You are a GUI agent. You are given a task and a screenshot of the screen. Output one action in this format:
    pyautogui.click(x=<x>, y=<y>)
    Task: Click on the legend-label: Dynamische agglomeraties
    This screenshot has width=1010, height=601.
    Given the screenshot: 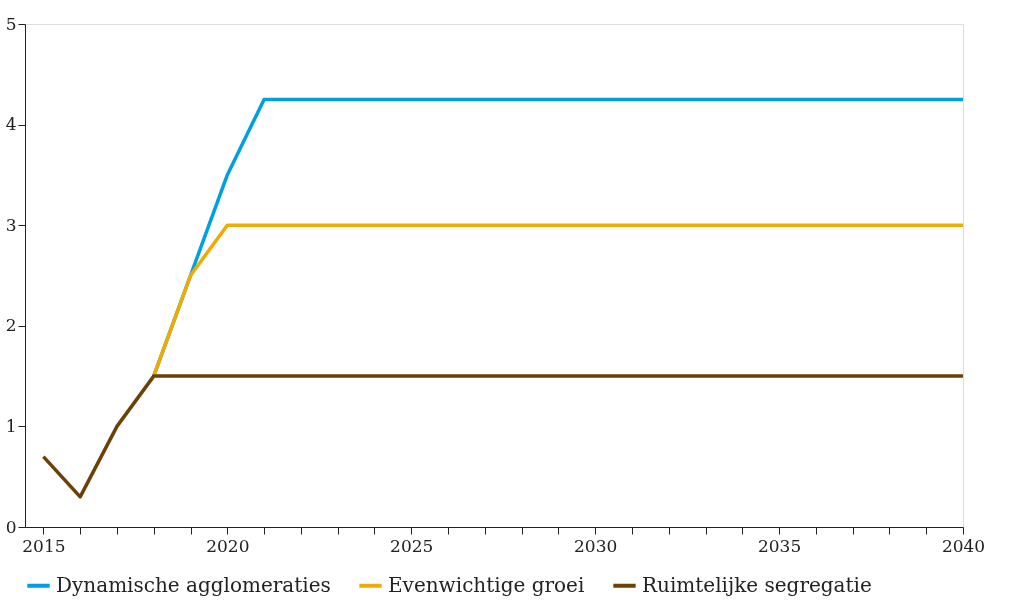 What is the action you would take?
    pyautogui.click(x=193, y=584)
    